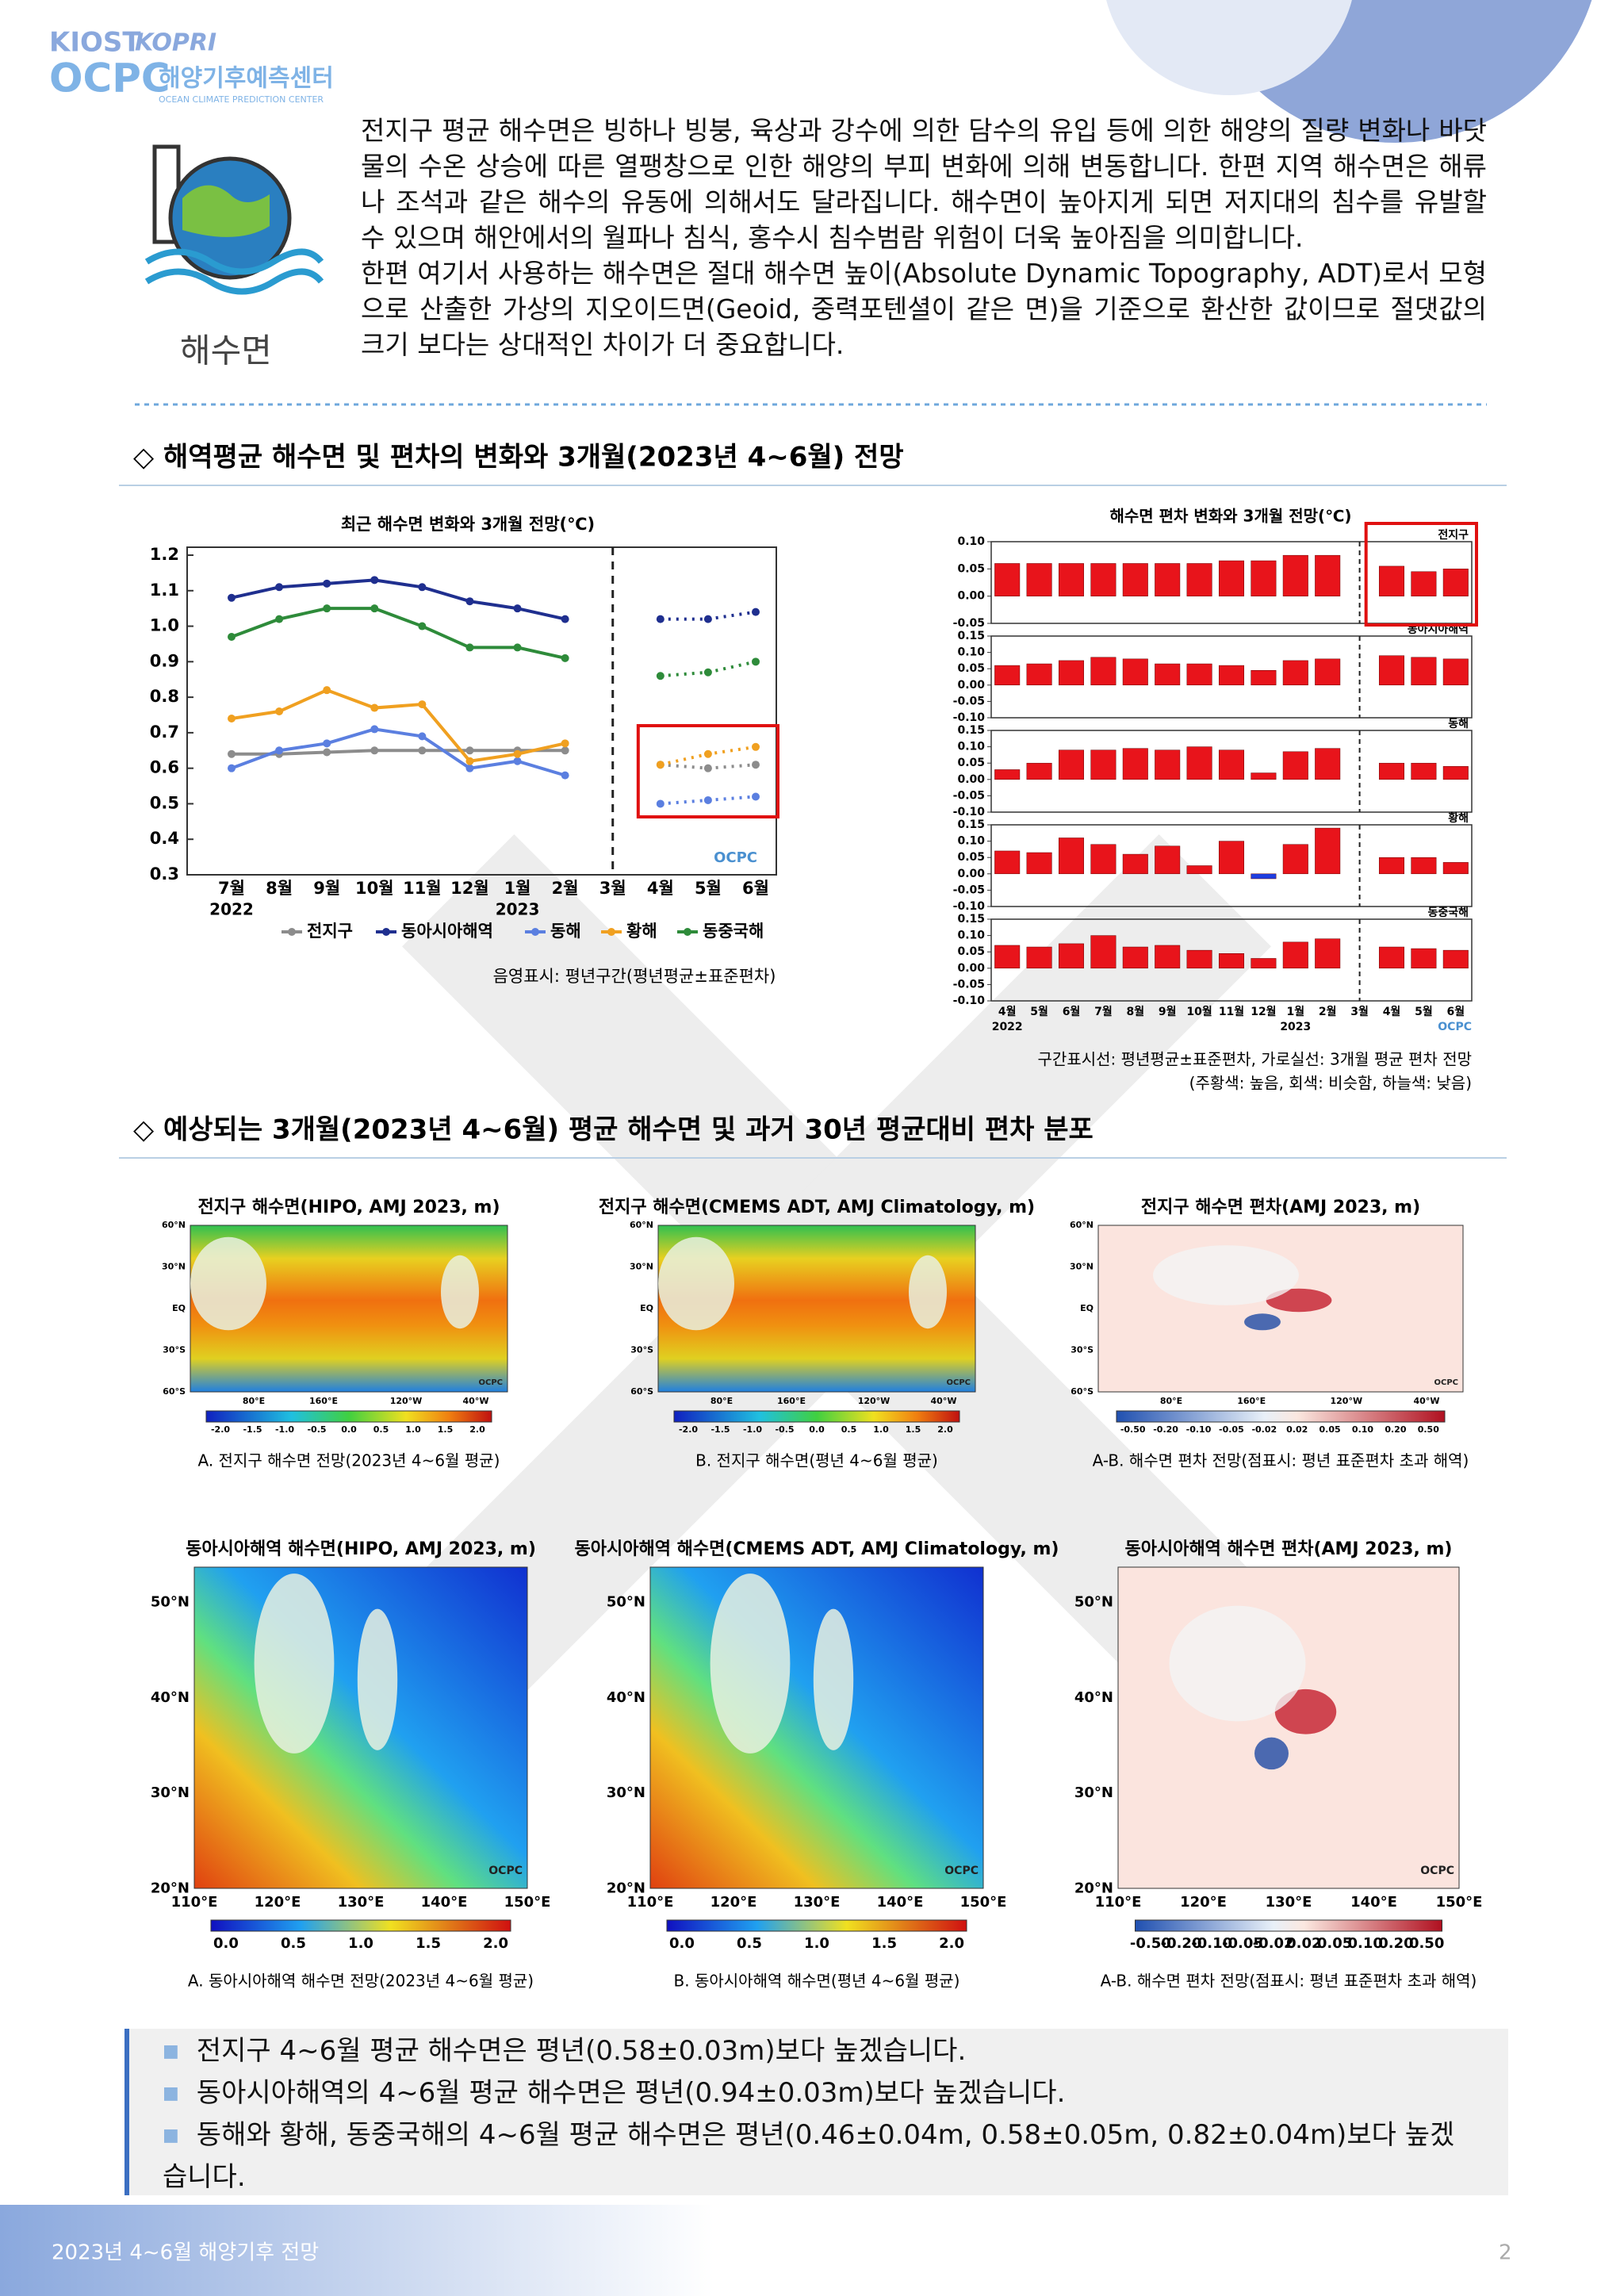  Describe the element at coordinates (971, 841) in the screenshot. I see `y-tick-label: 0.10` at that location.